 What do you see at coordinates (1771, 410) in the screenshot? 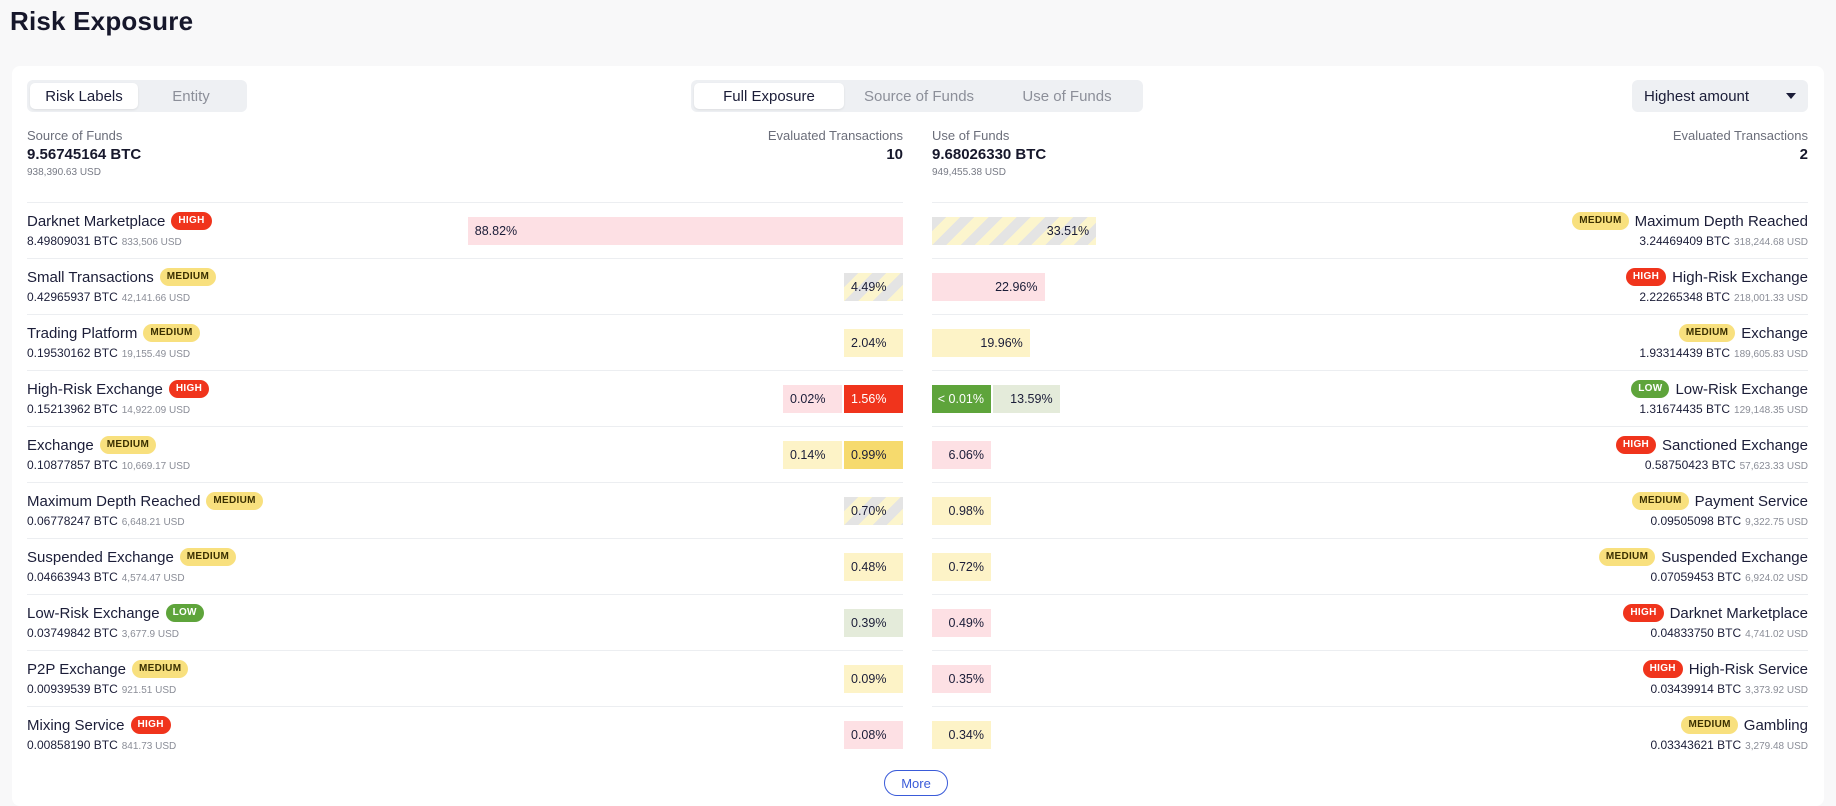
I see `usd-amount: 129,148.35 USD` at bounding box center [1771, 410].